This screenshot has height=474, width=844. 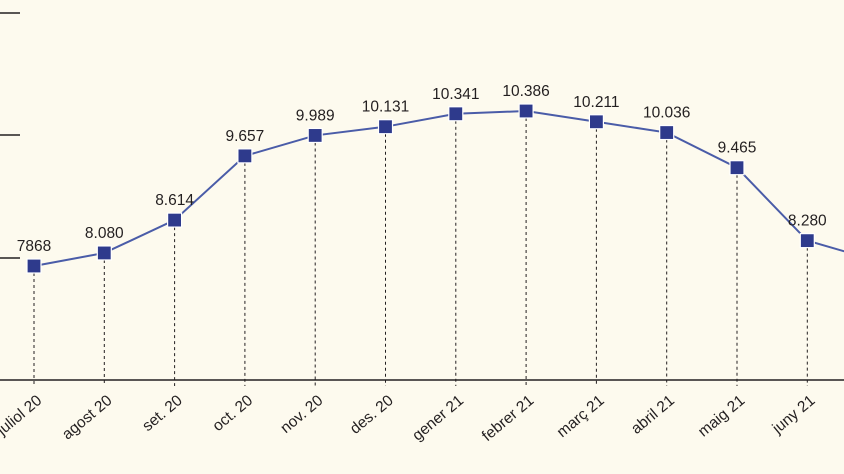 What do you see at coordinates (581, 416) in the screenshot?
I see `x-tick-label: març 21` at bounding box center [581, 416].